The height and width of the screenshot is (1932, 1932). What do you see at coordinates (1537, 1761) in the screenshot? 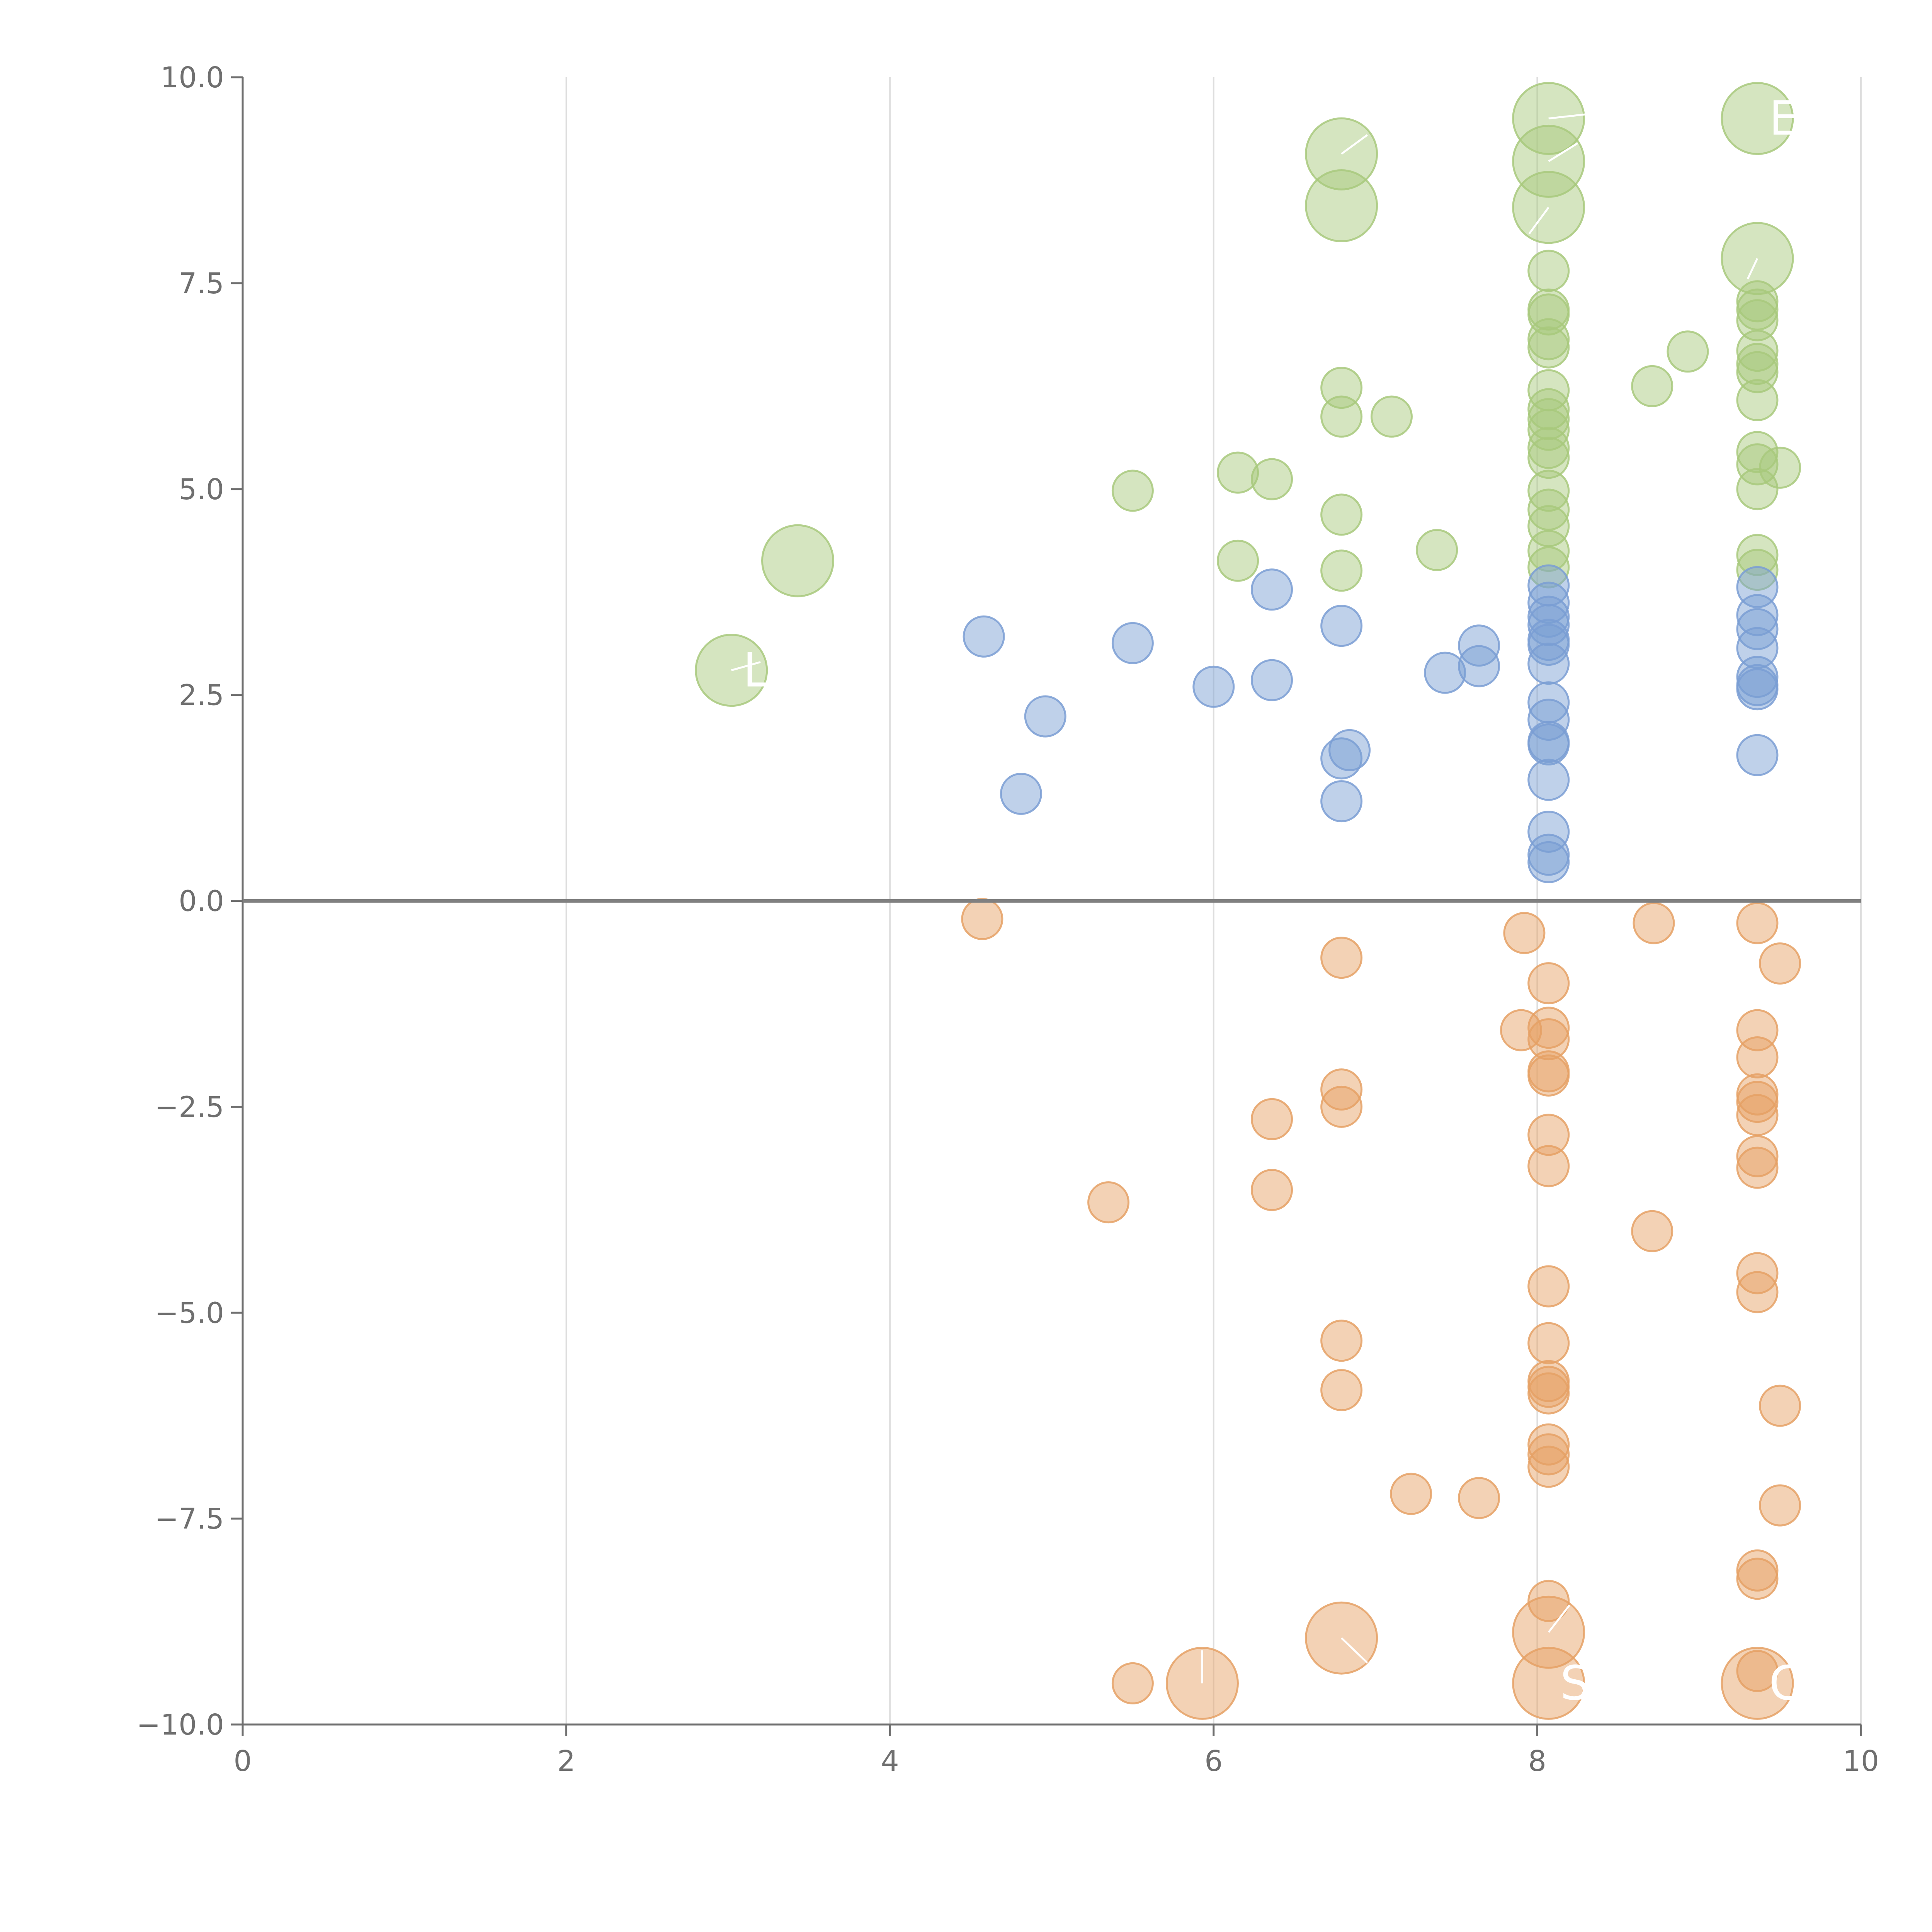
I see `x-tick-label: 8` at bounding box center [1537, 1761].